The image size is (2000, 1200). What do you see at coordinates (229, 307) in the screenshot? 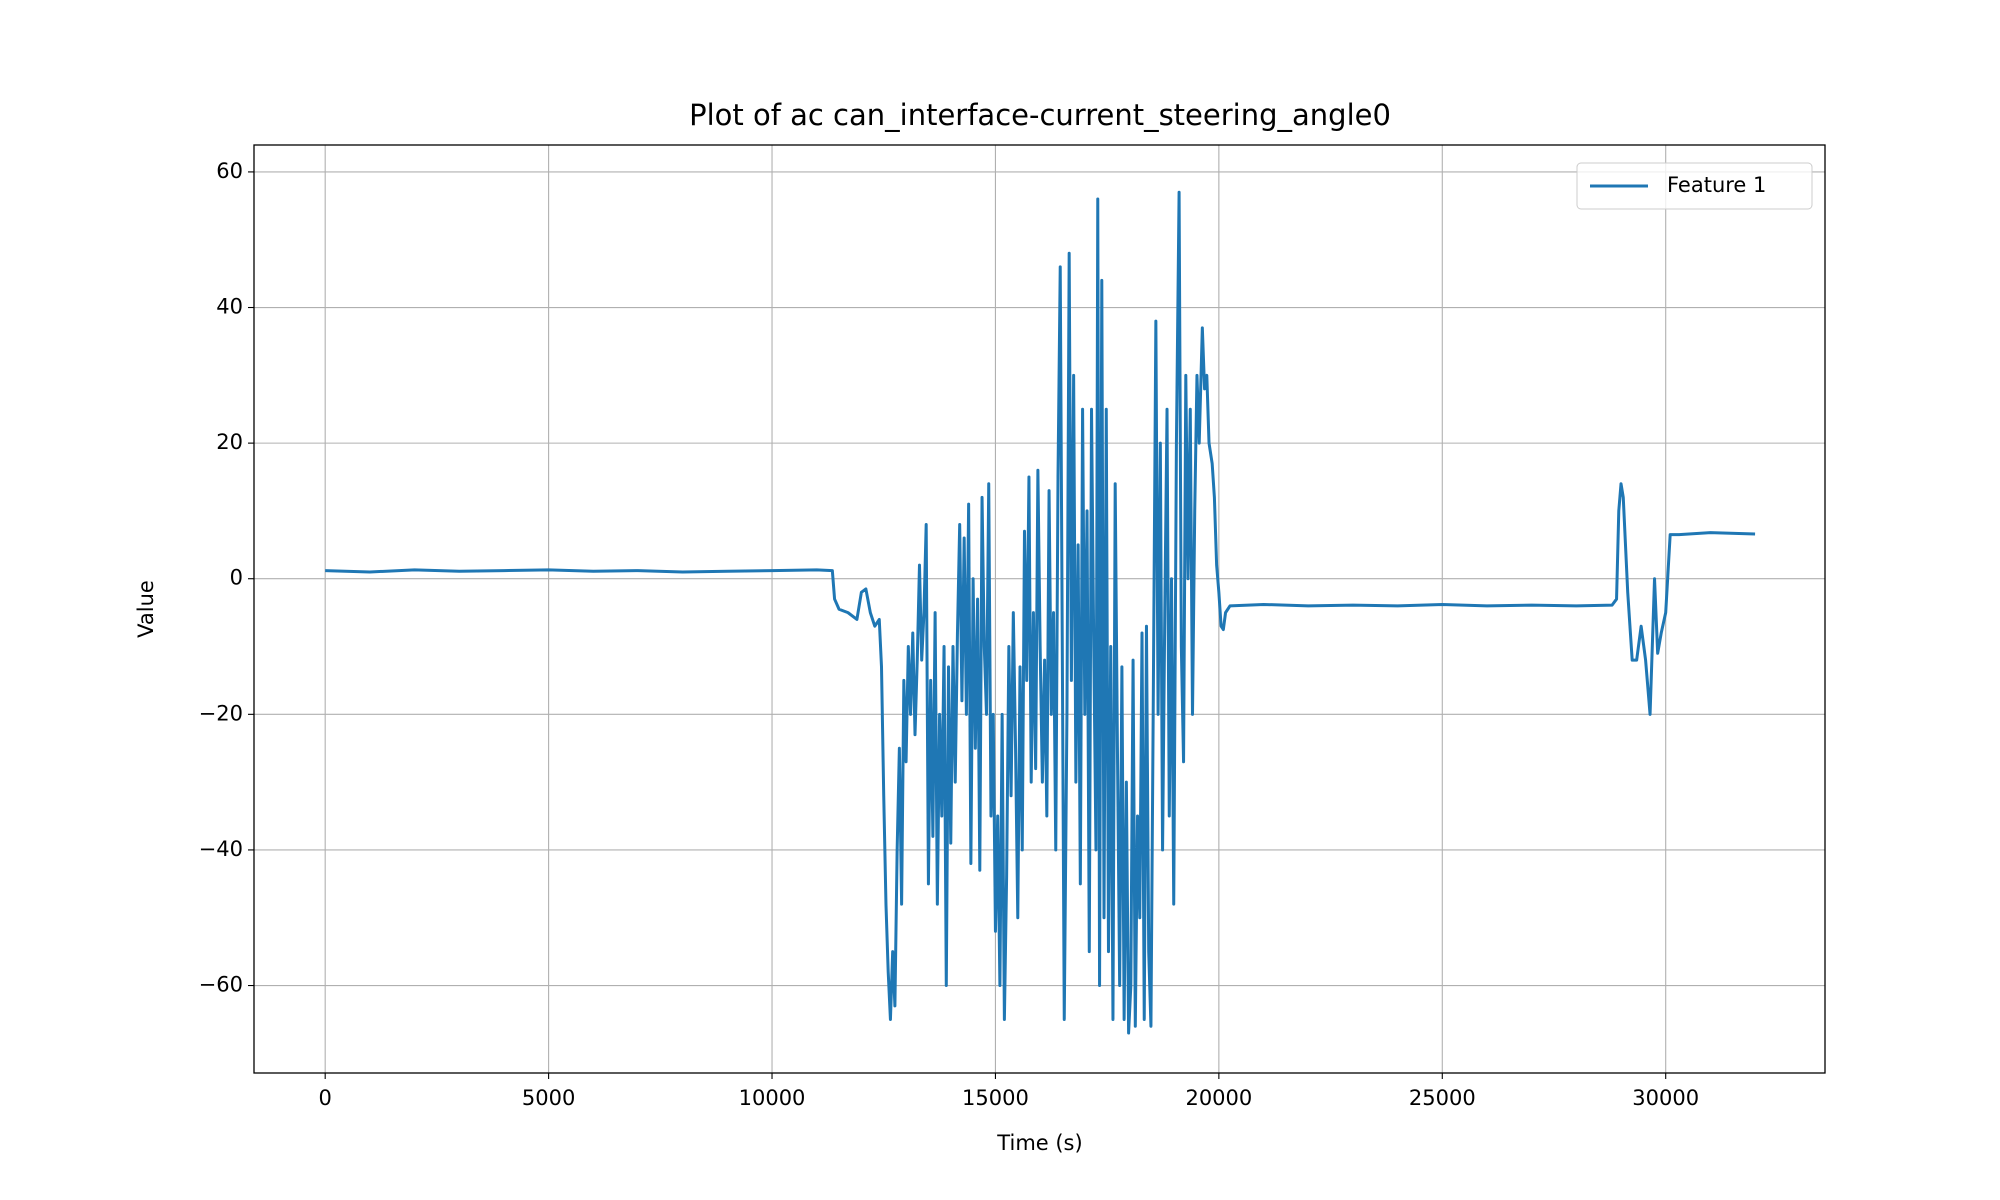
I see `y-tick-label: 40` at bounding box center [229, 307].